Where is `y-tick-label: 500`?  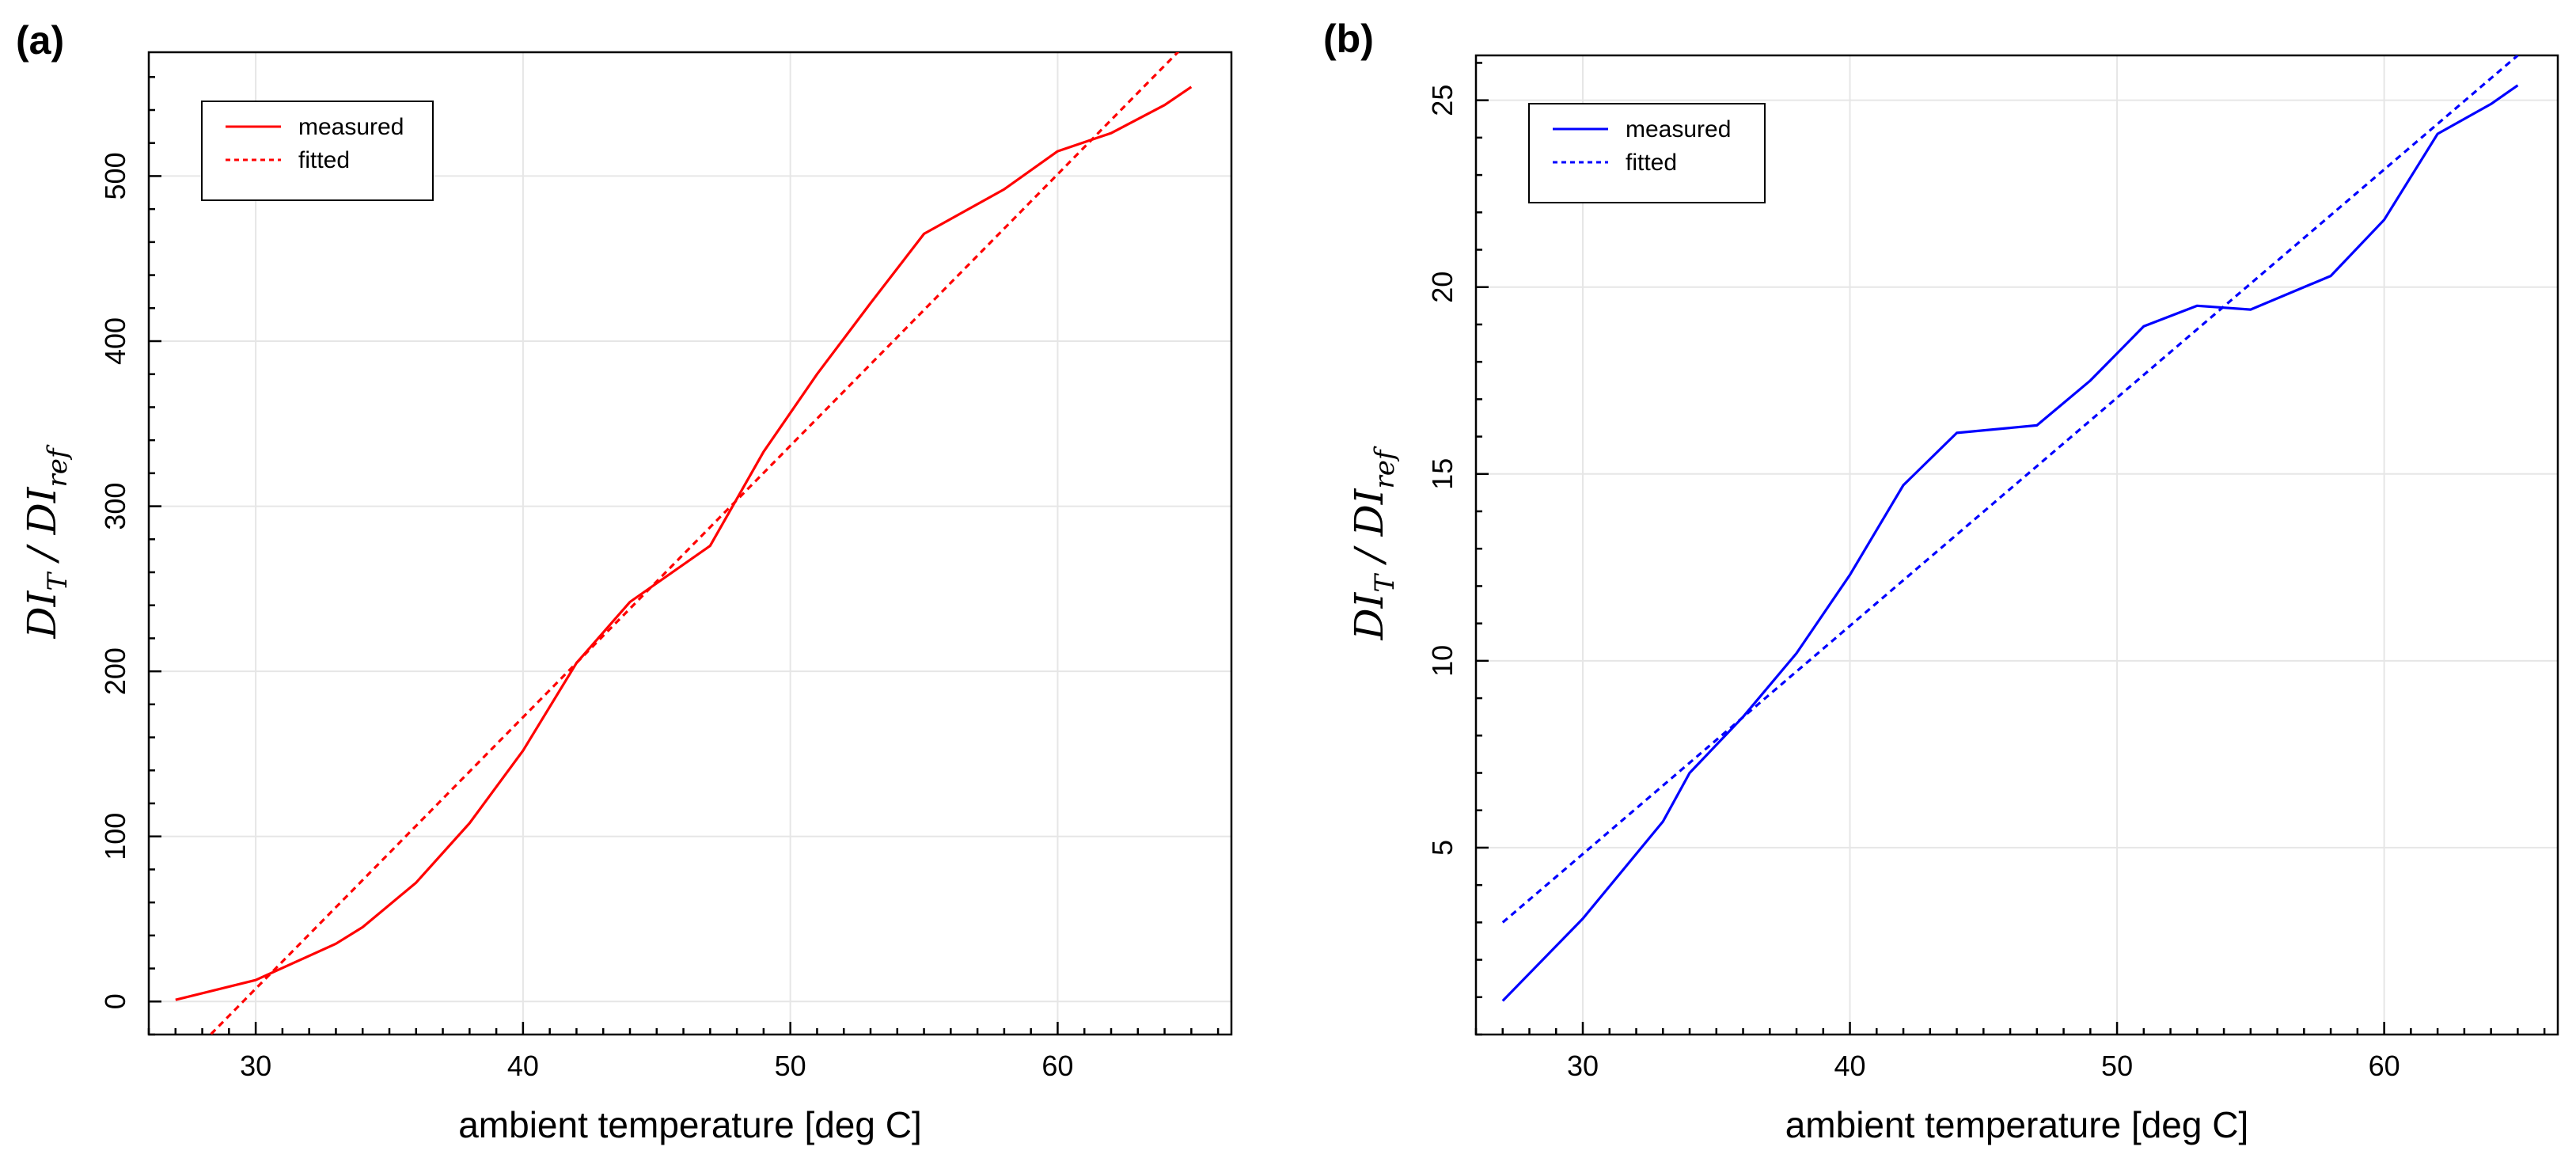
y-tick-label: 500 is located at coordinates (115, 175).